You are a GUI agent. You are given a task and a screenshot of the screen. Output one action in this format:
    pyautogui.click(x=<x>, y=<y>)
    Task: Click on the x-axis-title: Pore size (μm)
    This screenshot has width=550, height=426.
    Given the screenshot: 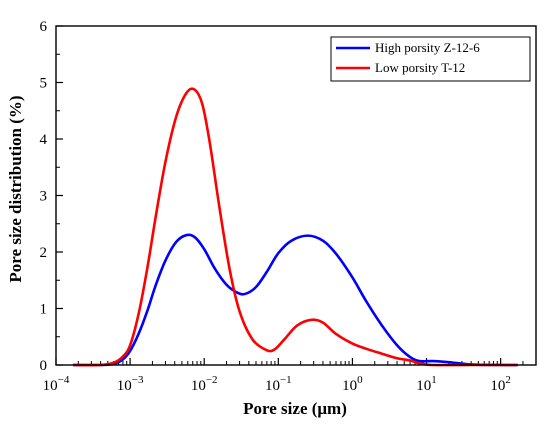 What is the action you would take?
    pyautogui.click(x=295, y=408)
    